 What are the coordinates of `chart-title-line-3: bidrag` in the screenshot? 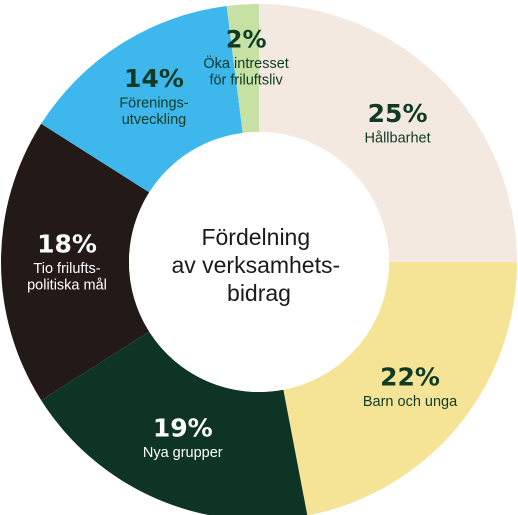 It's located at (259, 293).